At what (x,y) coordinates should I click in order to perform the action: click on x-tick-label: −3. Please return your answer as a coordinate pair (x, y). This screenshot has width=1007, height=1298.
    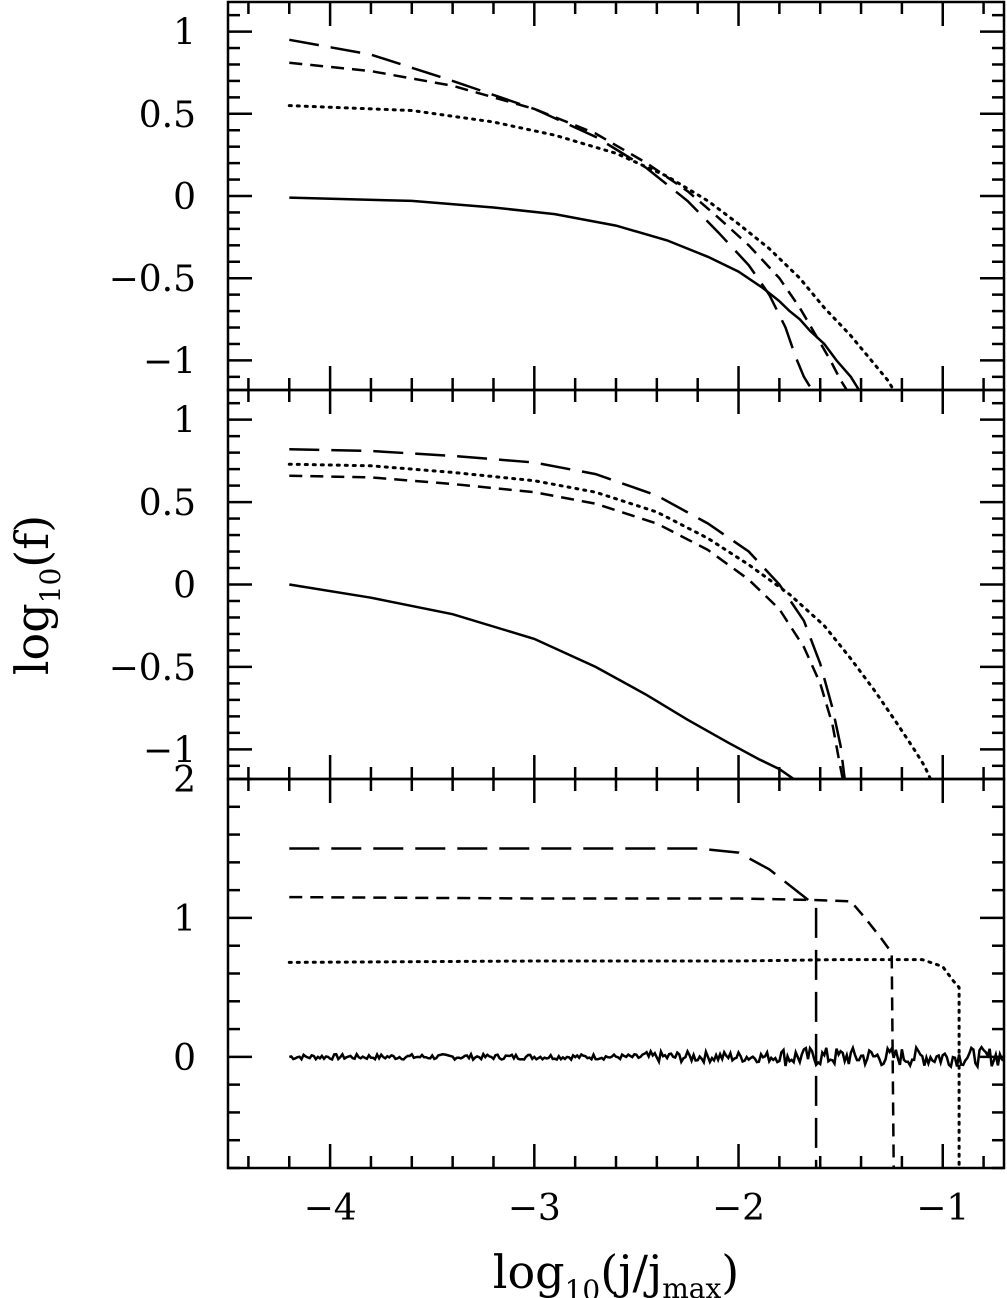
    Looking at the image, I should click on (534, 1208).